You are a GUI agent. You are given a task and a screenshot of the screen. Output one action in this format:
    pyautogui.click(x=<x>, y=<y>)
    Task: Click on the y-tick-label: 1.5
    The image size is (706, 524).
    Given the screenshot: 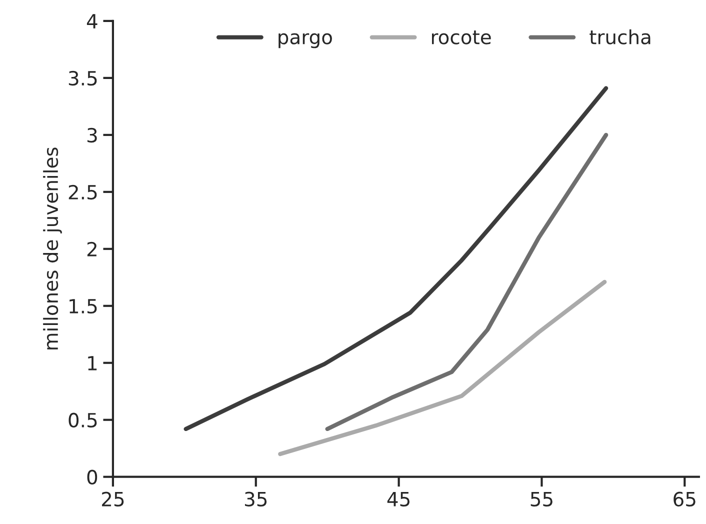 What is the action you would take?
    pyautogui.click(x=83, y=306)
    